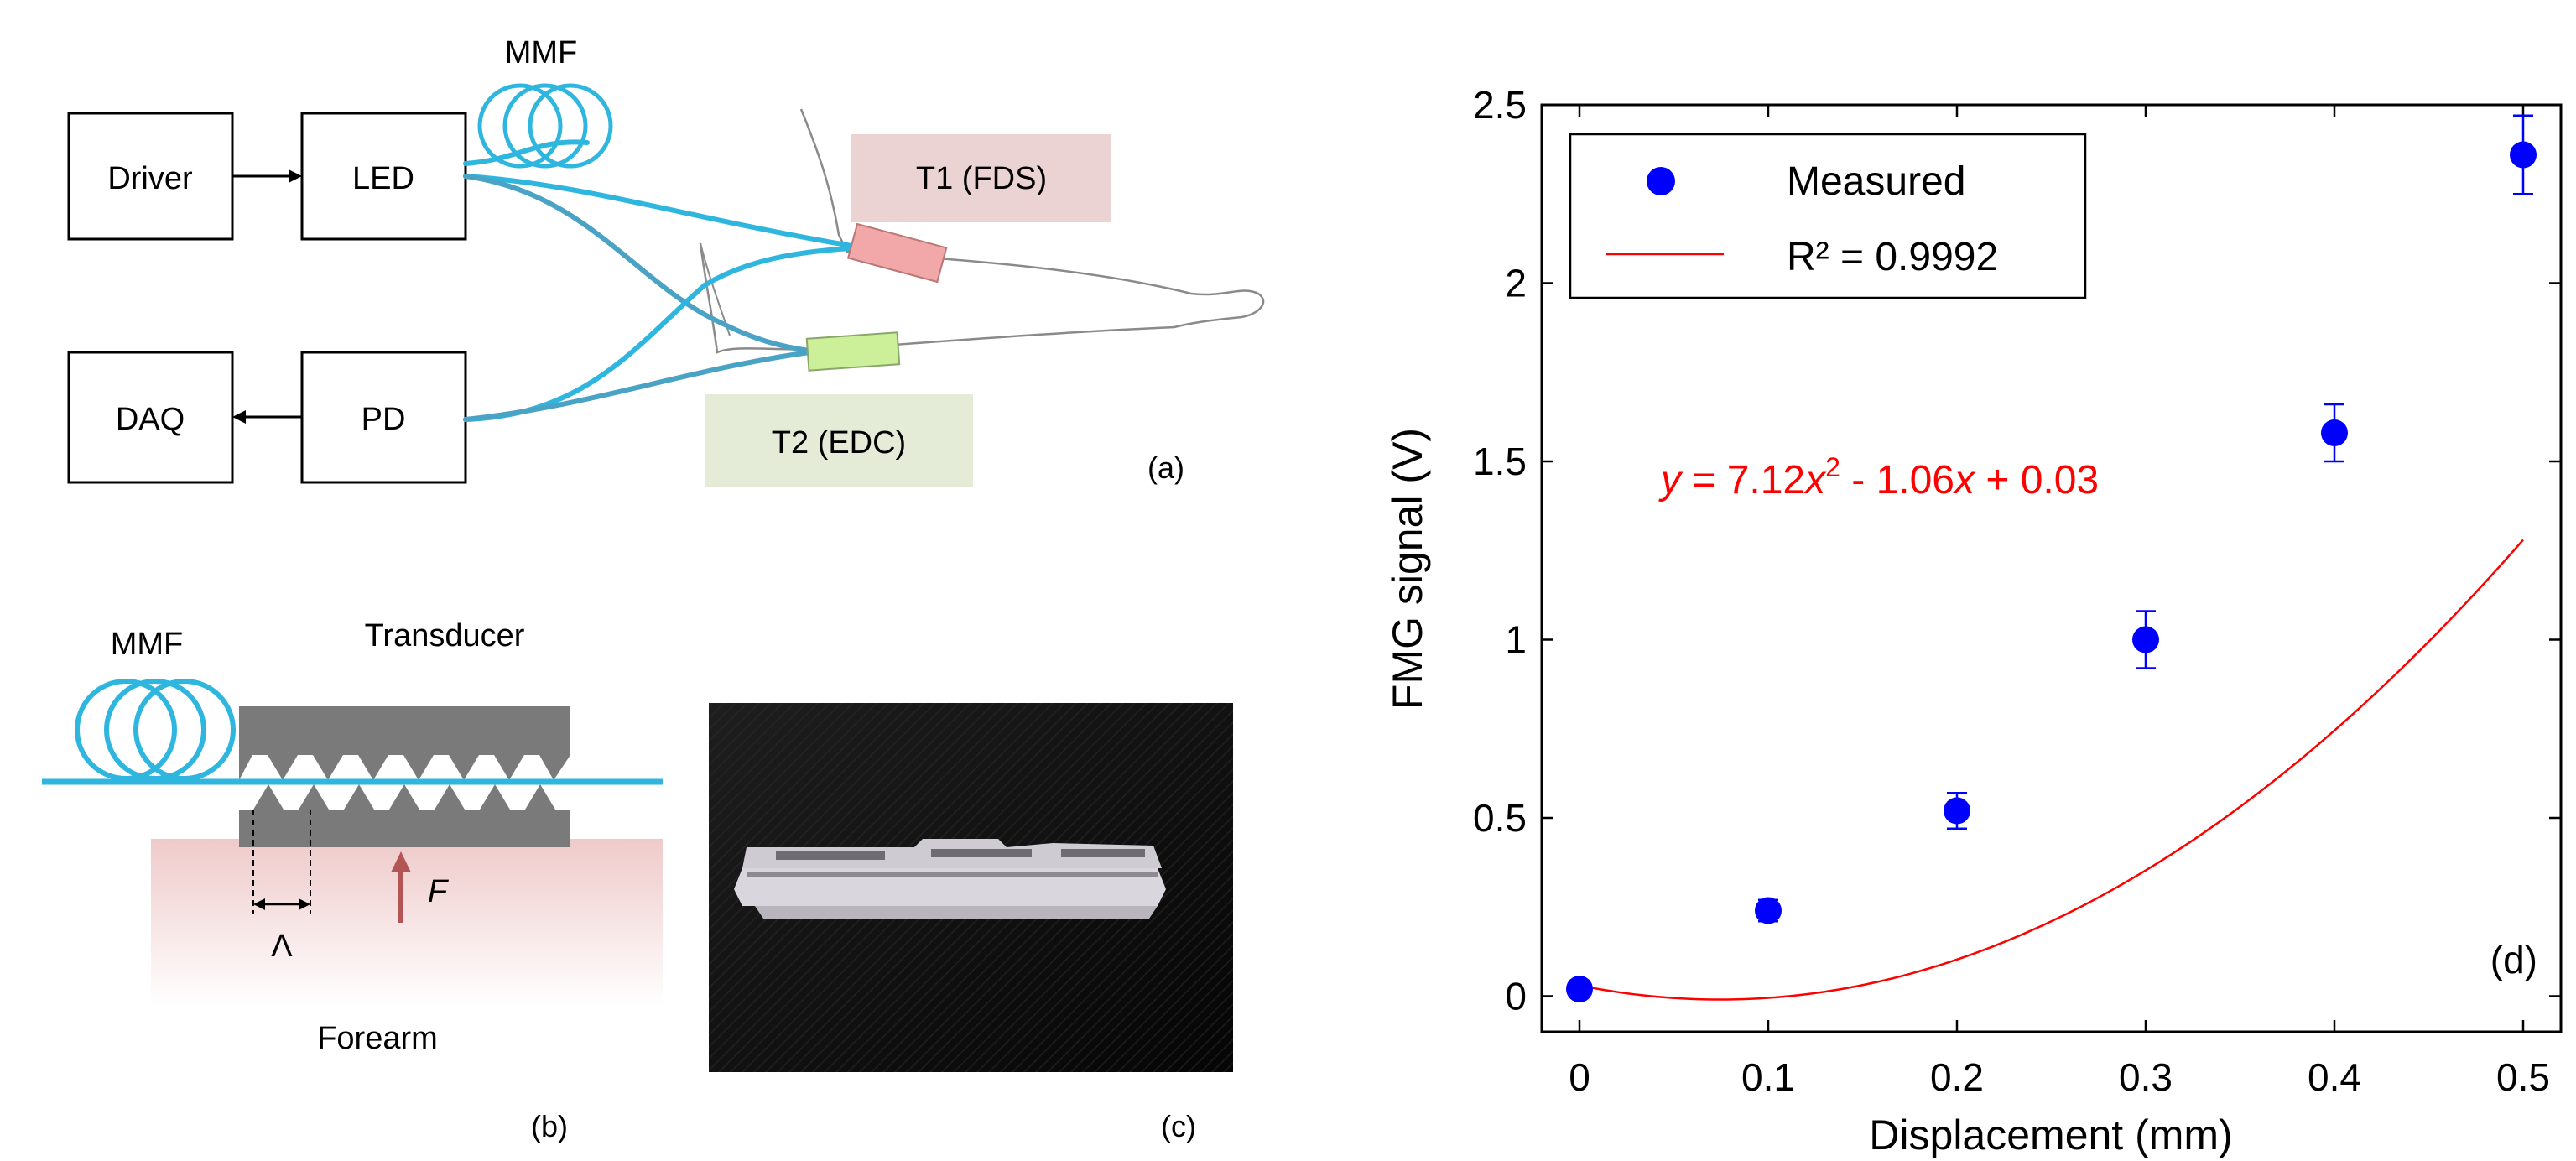  Describe the element at coordinates (282, 946) in the screenshot. I see `period-label: Λ` at that location.